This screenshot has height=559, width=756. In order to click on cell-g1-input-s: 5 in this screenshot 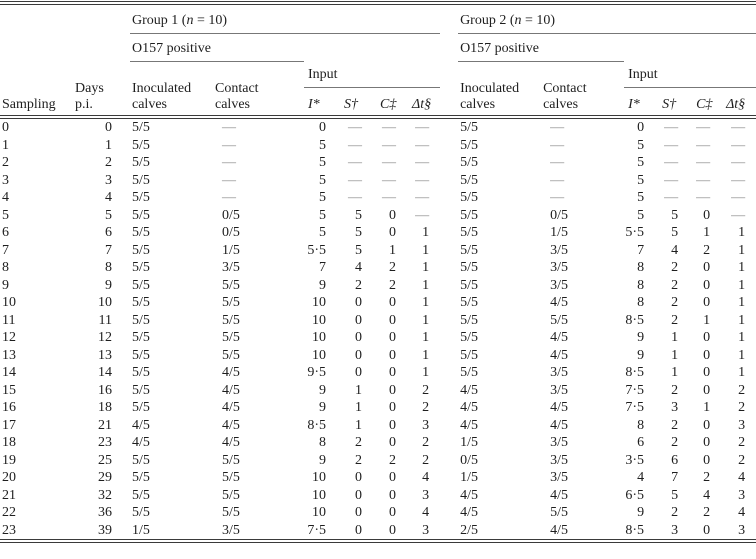, I will do `click(358, 232)`.